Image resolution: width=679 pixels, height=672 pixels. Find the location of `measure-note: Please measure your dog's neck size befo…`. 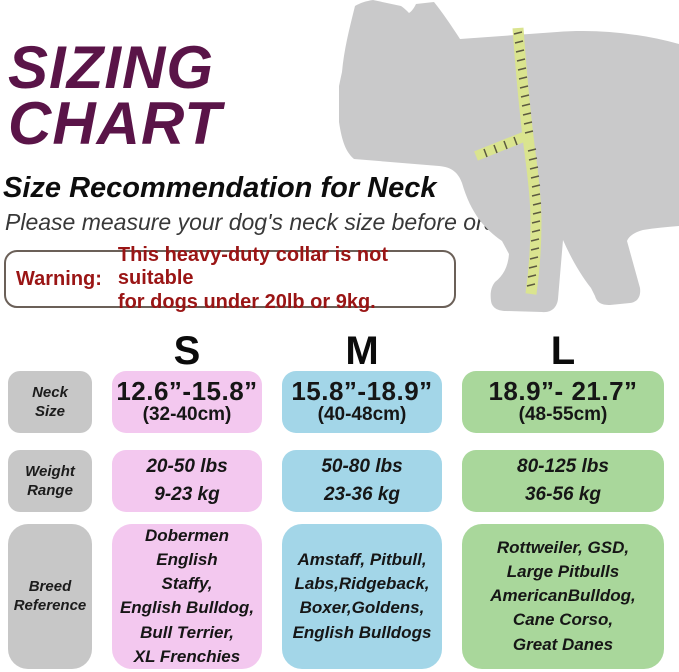

measure-note: Please measure your dog's neck size befo… is located at coordinates (276, 222).